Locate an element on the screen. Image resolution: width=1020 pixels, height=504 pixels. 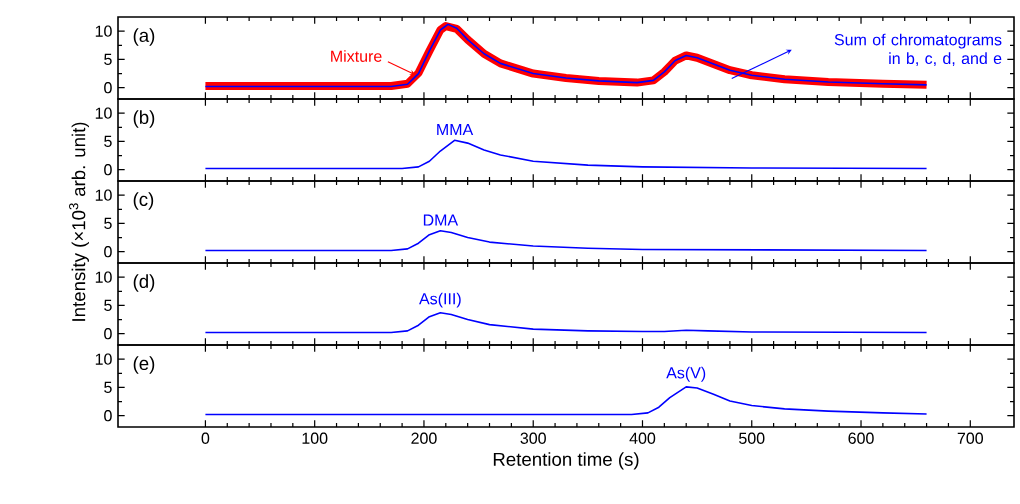
annotation: Mixture is located at coordinates (356, 56).